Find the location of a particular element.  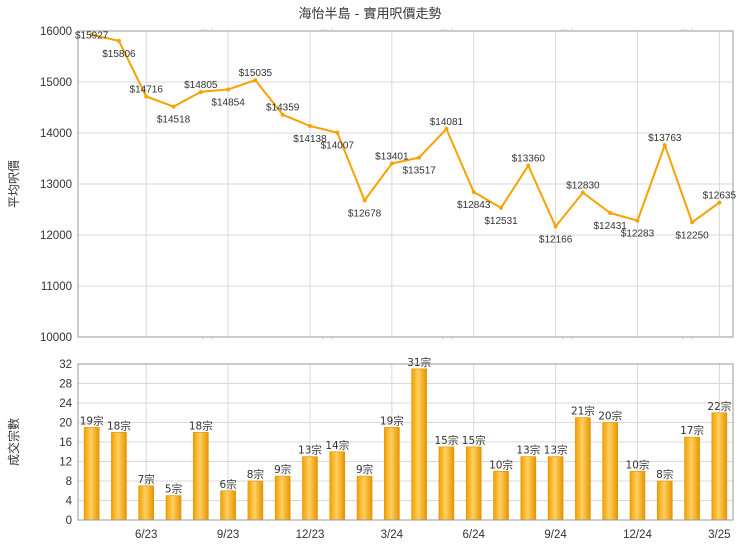

volume-data-label: 7宗 is located at coordinates (146, 479).